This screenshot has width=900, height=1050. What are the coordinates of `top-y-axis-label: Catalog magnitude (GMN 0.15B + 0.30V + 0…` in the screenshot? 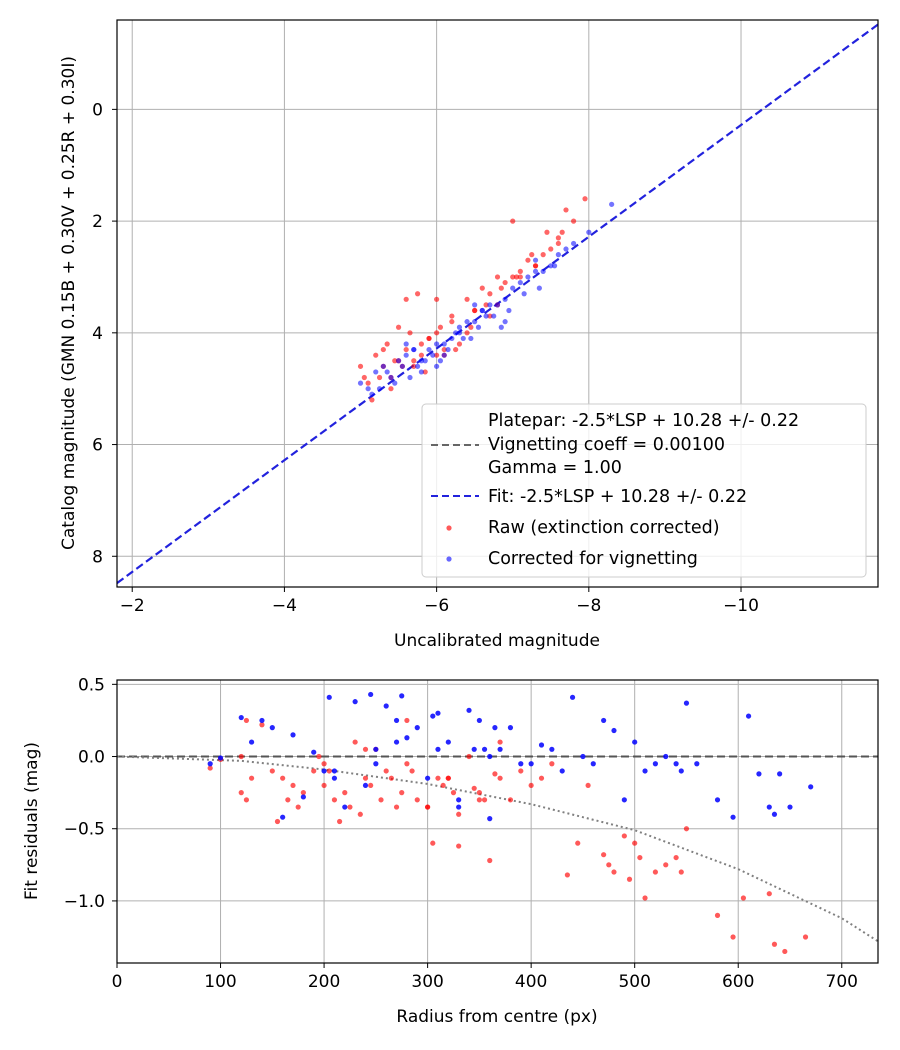 It's located at (69, 303).